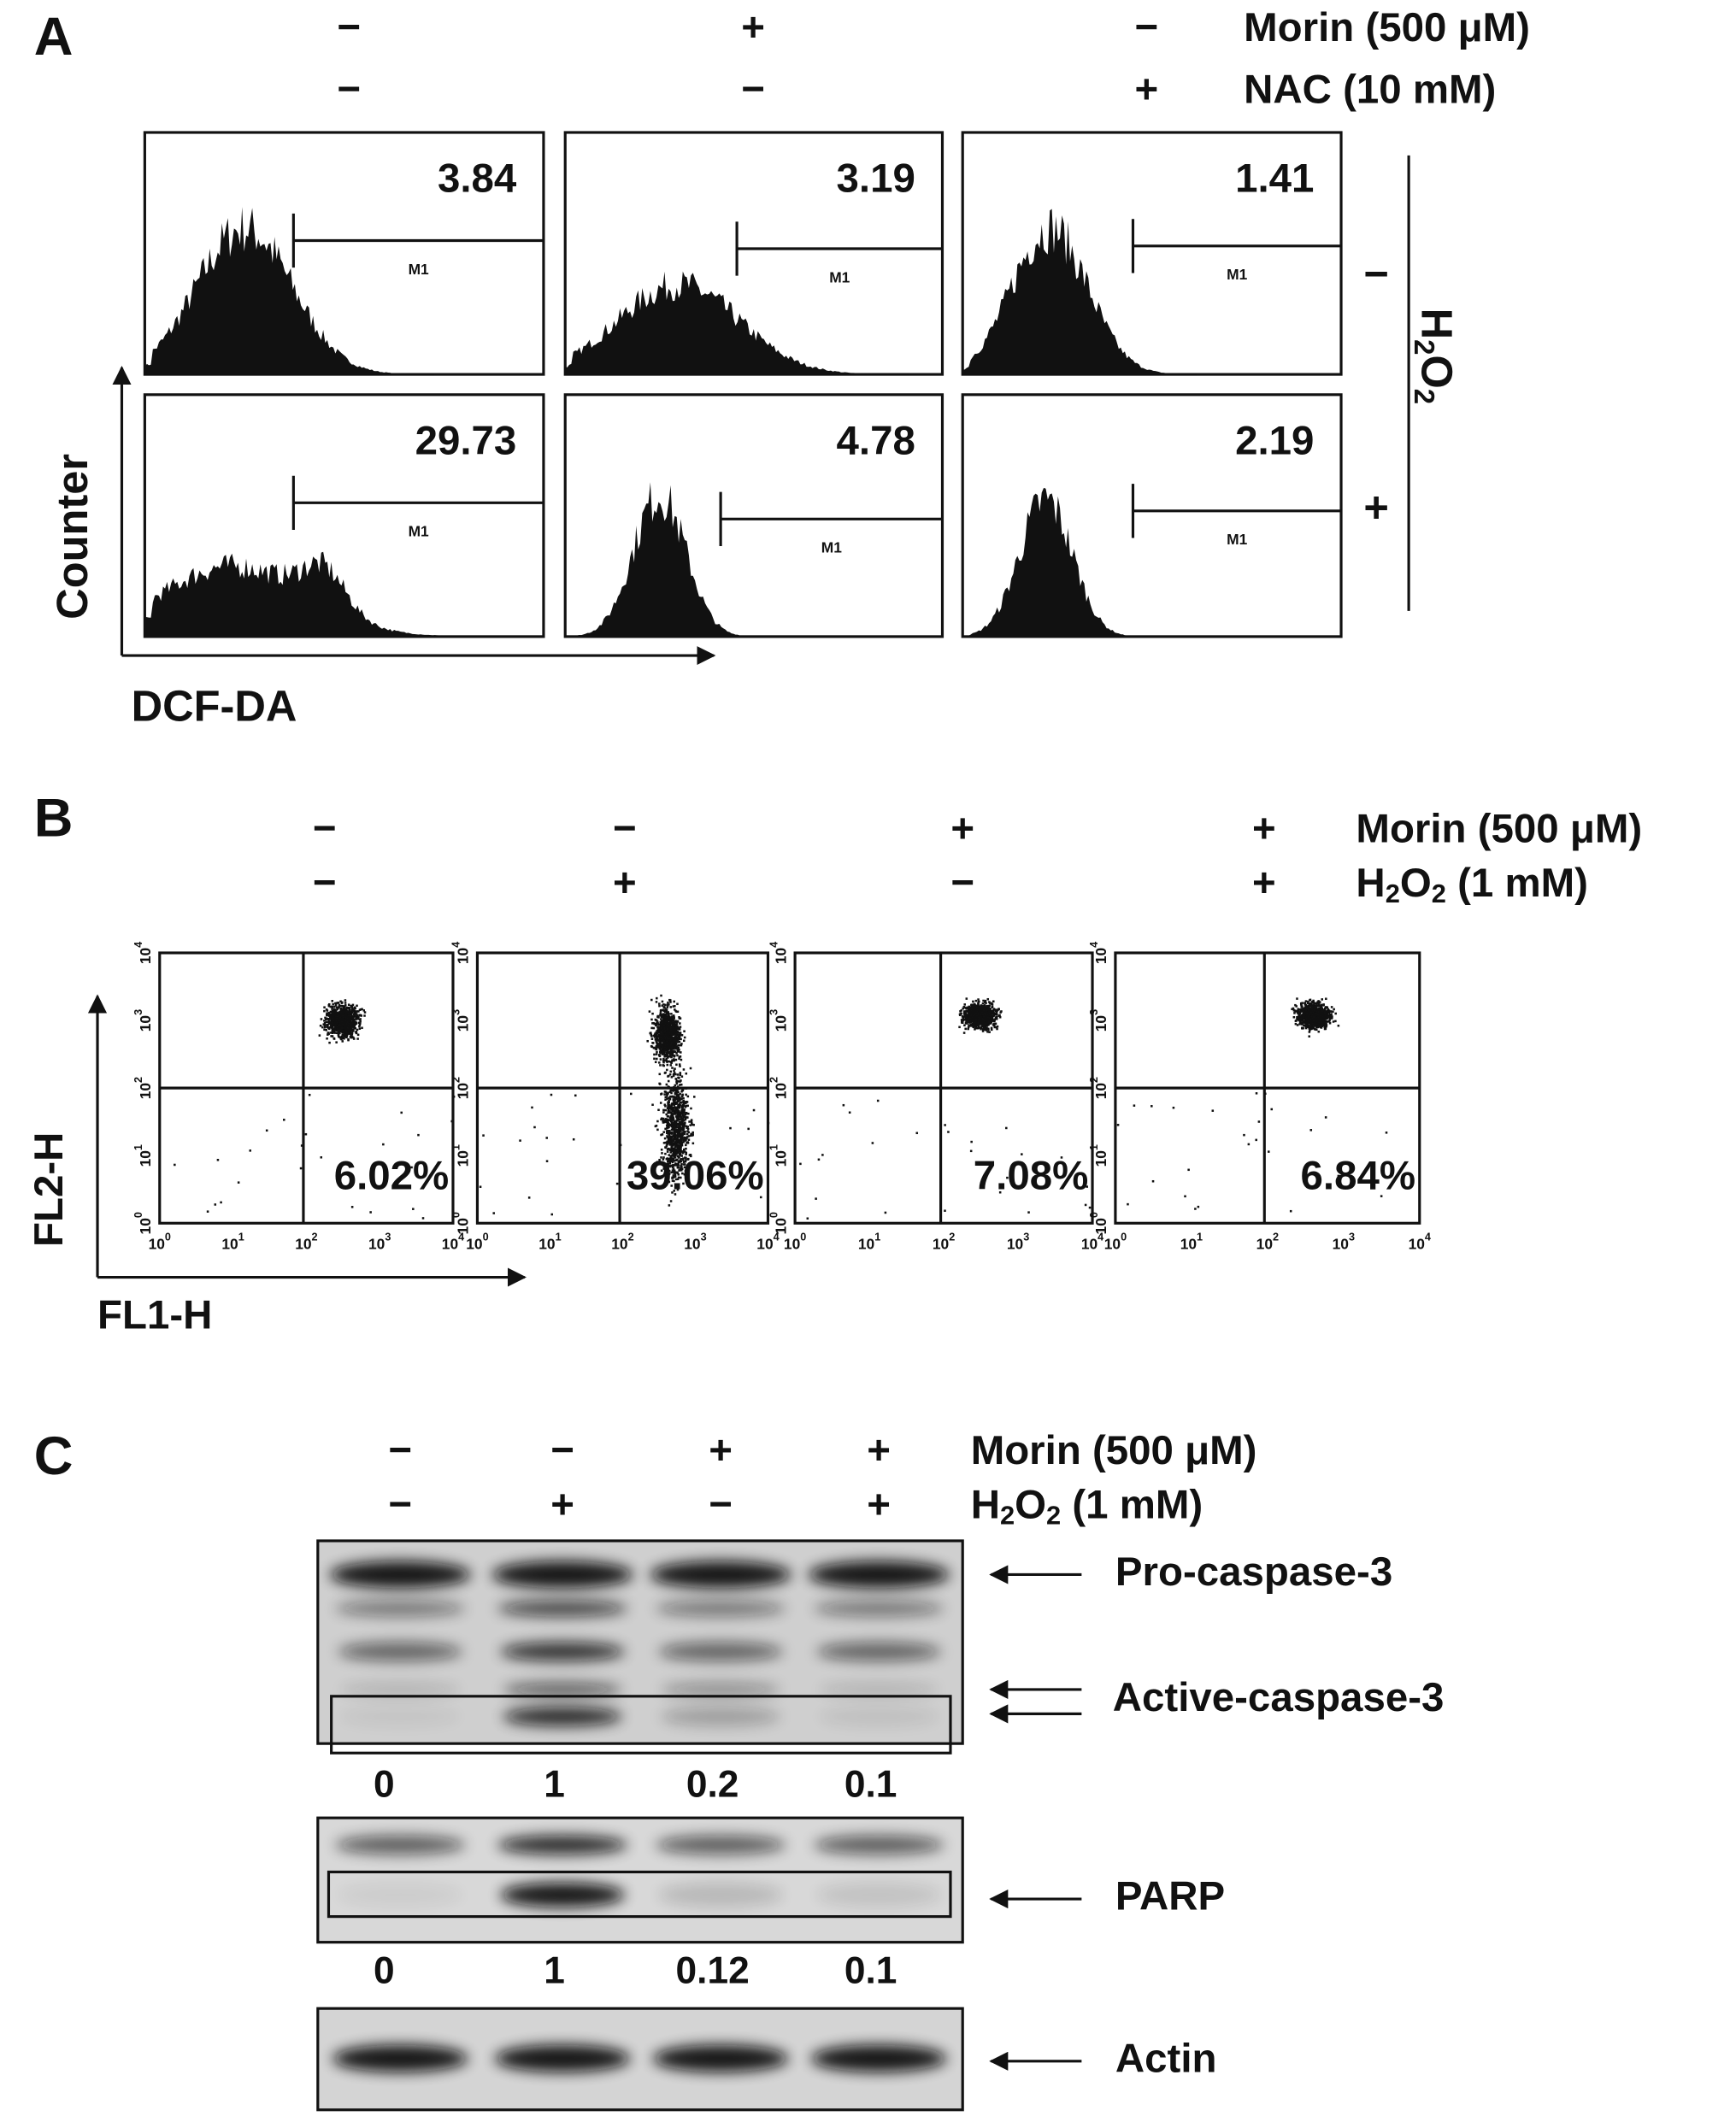  I want to click on blot-label: PARP, so click(1170, 1896).